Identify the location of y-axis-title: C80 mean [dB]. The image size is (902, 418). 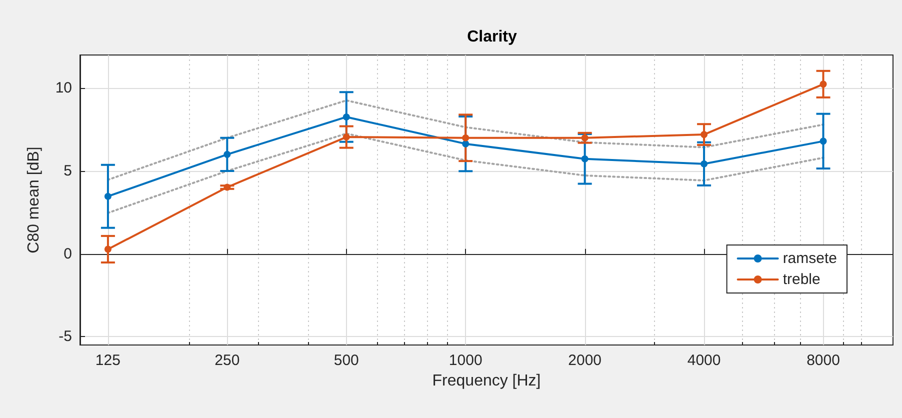
(34, 200).